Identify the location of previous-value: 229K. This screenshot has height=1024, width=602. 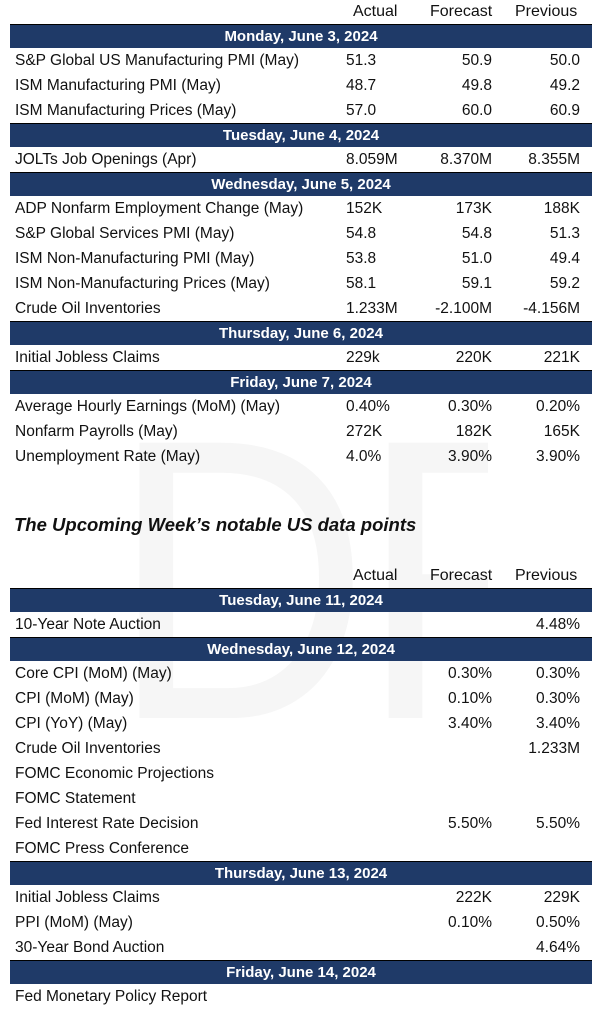
(561, 897).